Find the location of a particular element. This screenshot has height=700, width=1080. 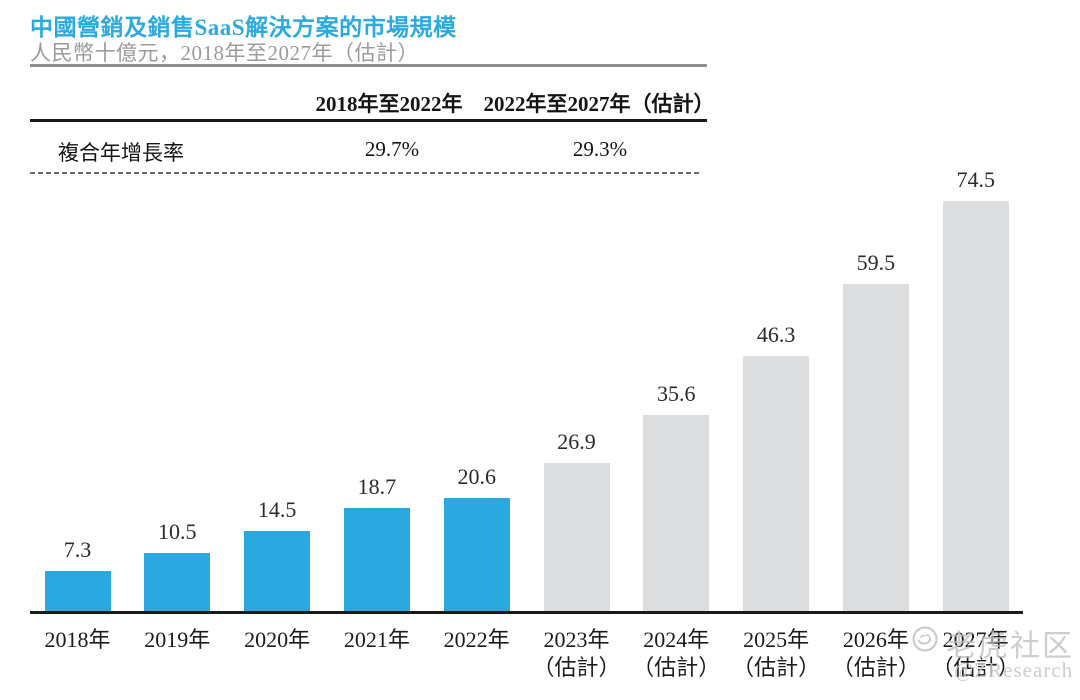

cagr-value-2018-2022: 29.7% is located at coordinates (392, 149).